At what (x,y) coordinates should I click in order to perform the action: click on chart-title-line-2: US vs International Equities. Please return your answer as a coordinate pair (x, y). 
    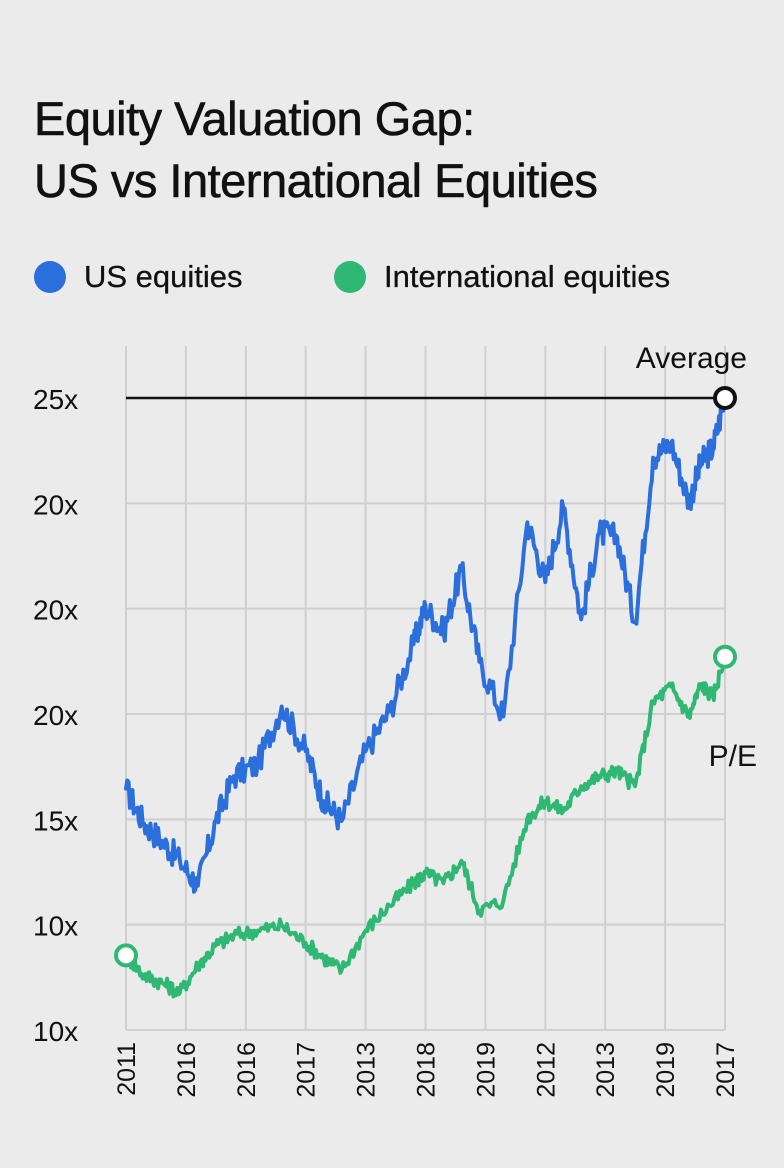
    Looking at the image, I should click on (316, 181).